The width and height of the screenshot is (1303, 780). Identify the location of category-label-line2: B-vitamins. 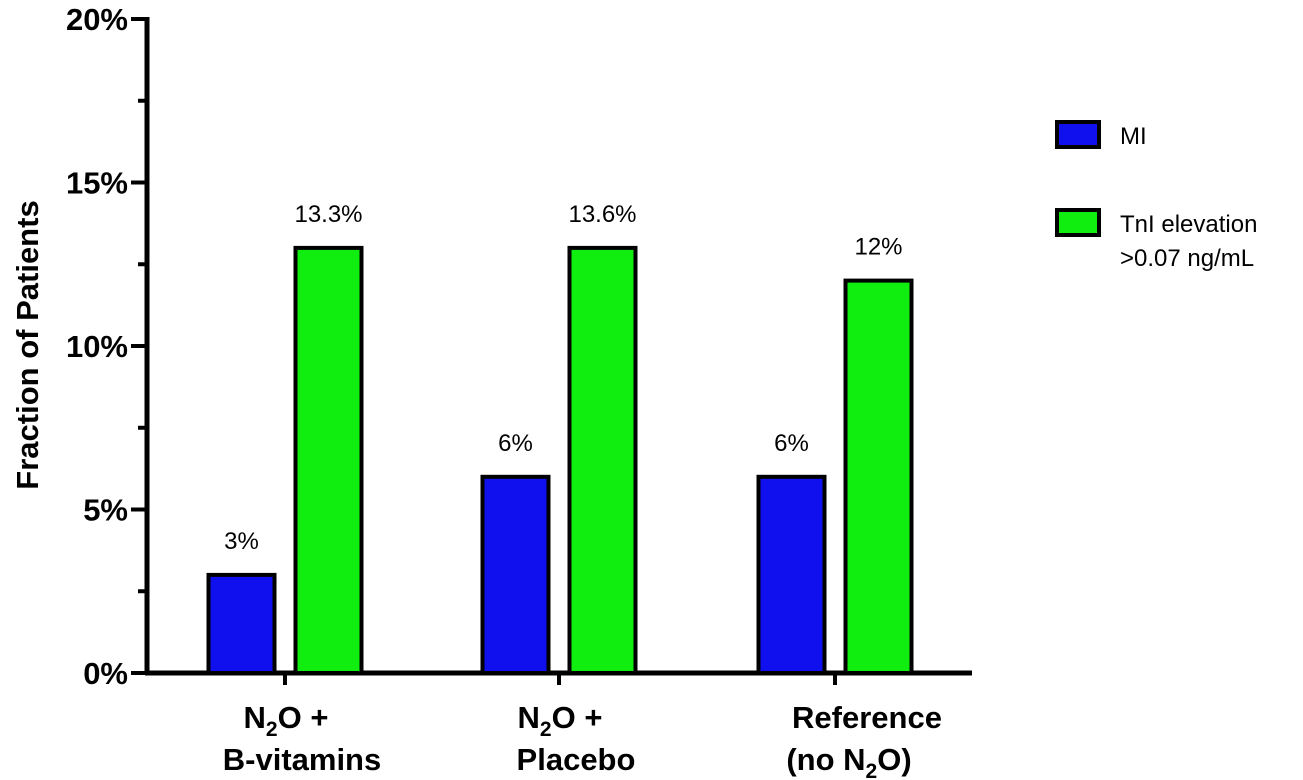
(302, 759).